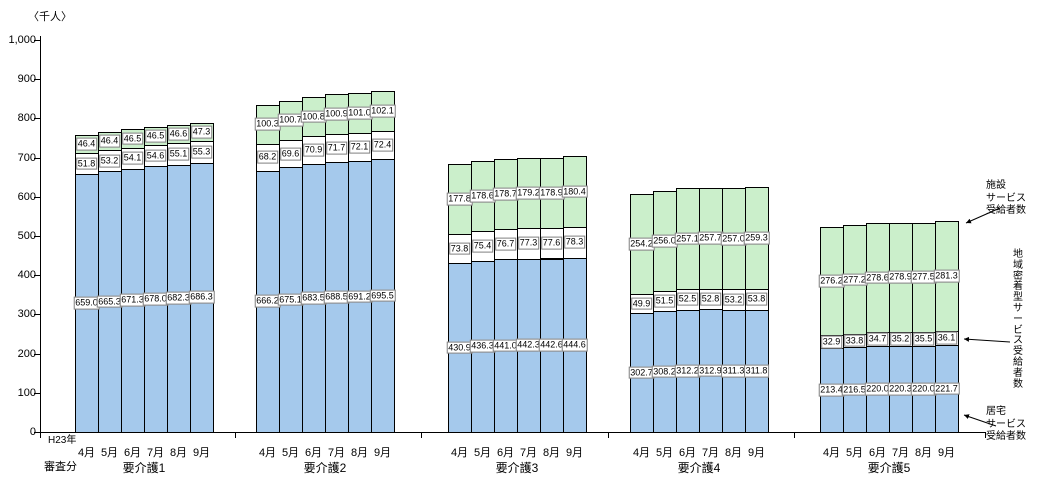  Describe the element at coordinates (325, 468) in the screenshot. I see `group-label: 要介護2` at that location.